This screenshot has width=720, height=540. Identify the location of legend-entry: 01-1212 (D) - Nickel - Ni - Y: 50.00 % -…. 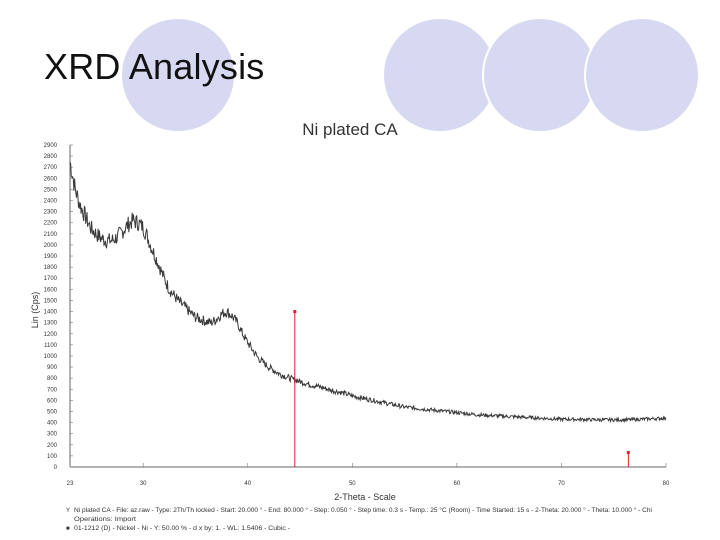
(182, 529).